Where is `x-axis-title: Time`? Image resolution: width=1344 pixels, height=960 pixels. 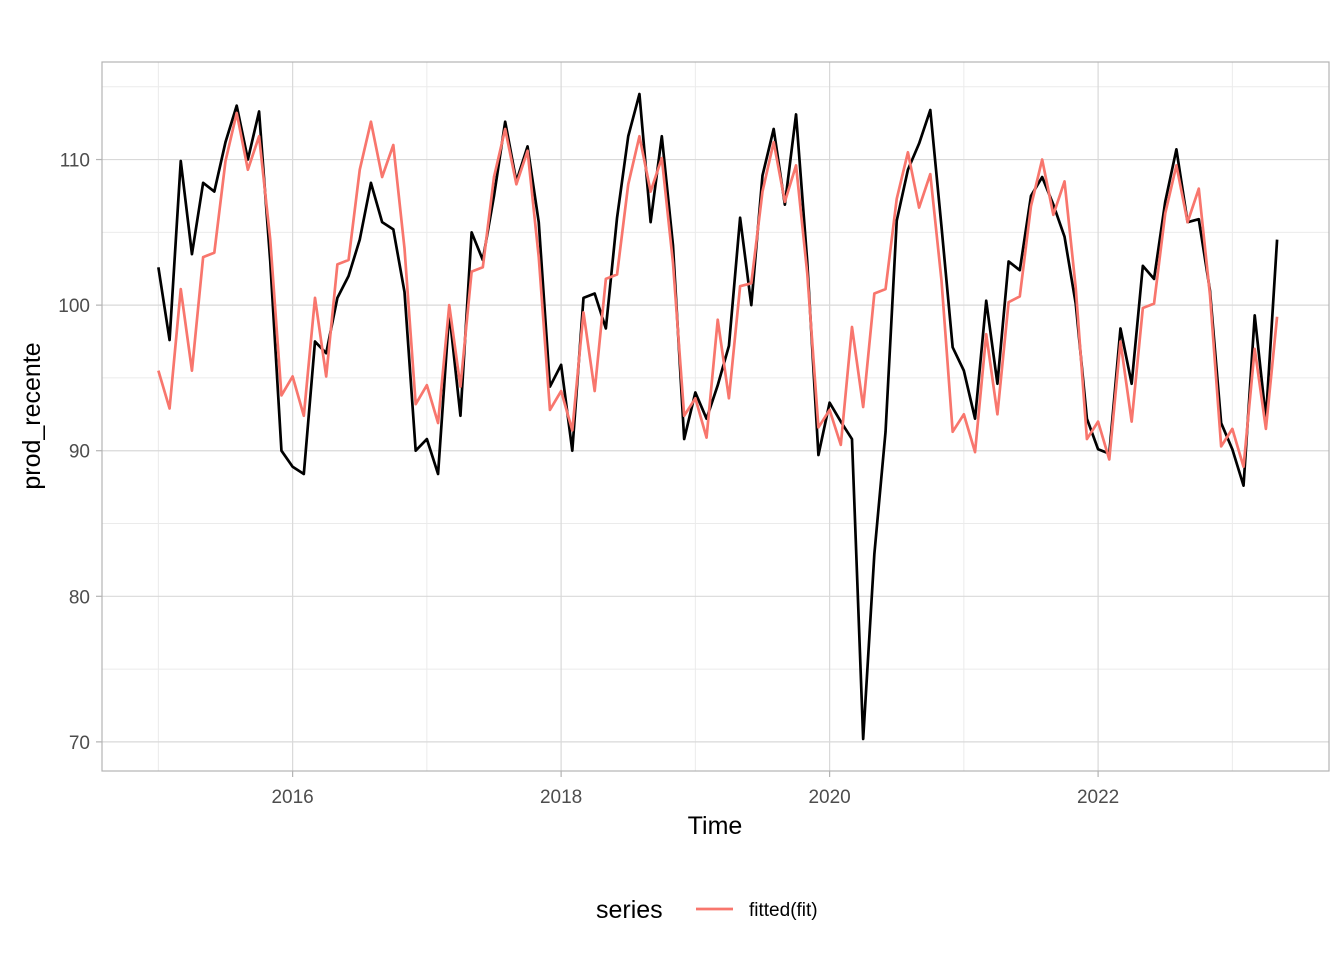 x-axis-title: Time is located at coordinates (715, 826).